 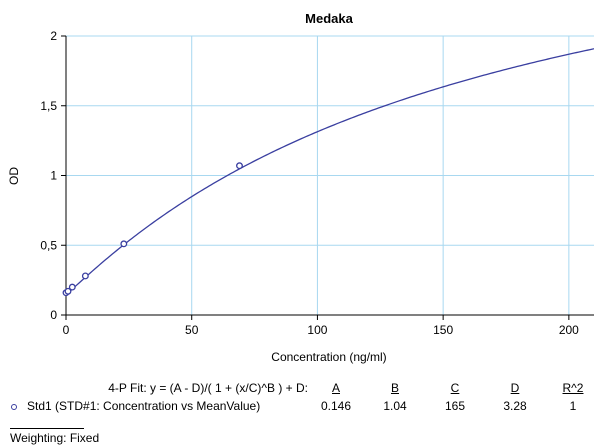 I want to click on divider, so click(x=47, y=428).